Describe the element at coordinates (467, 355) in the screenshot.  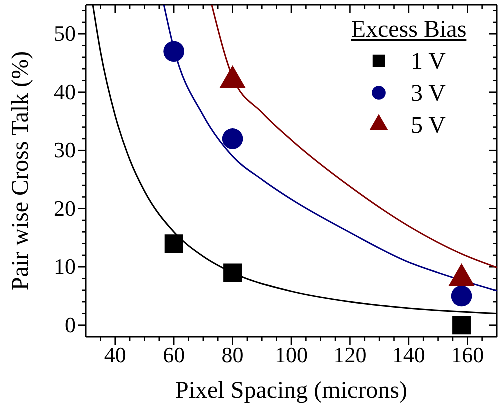
I see `x-tick-label: 160` at that location.